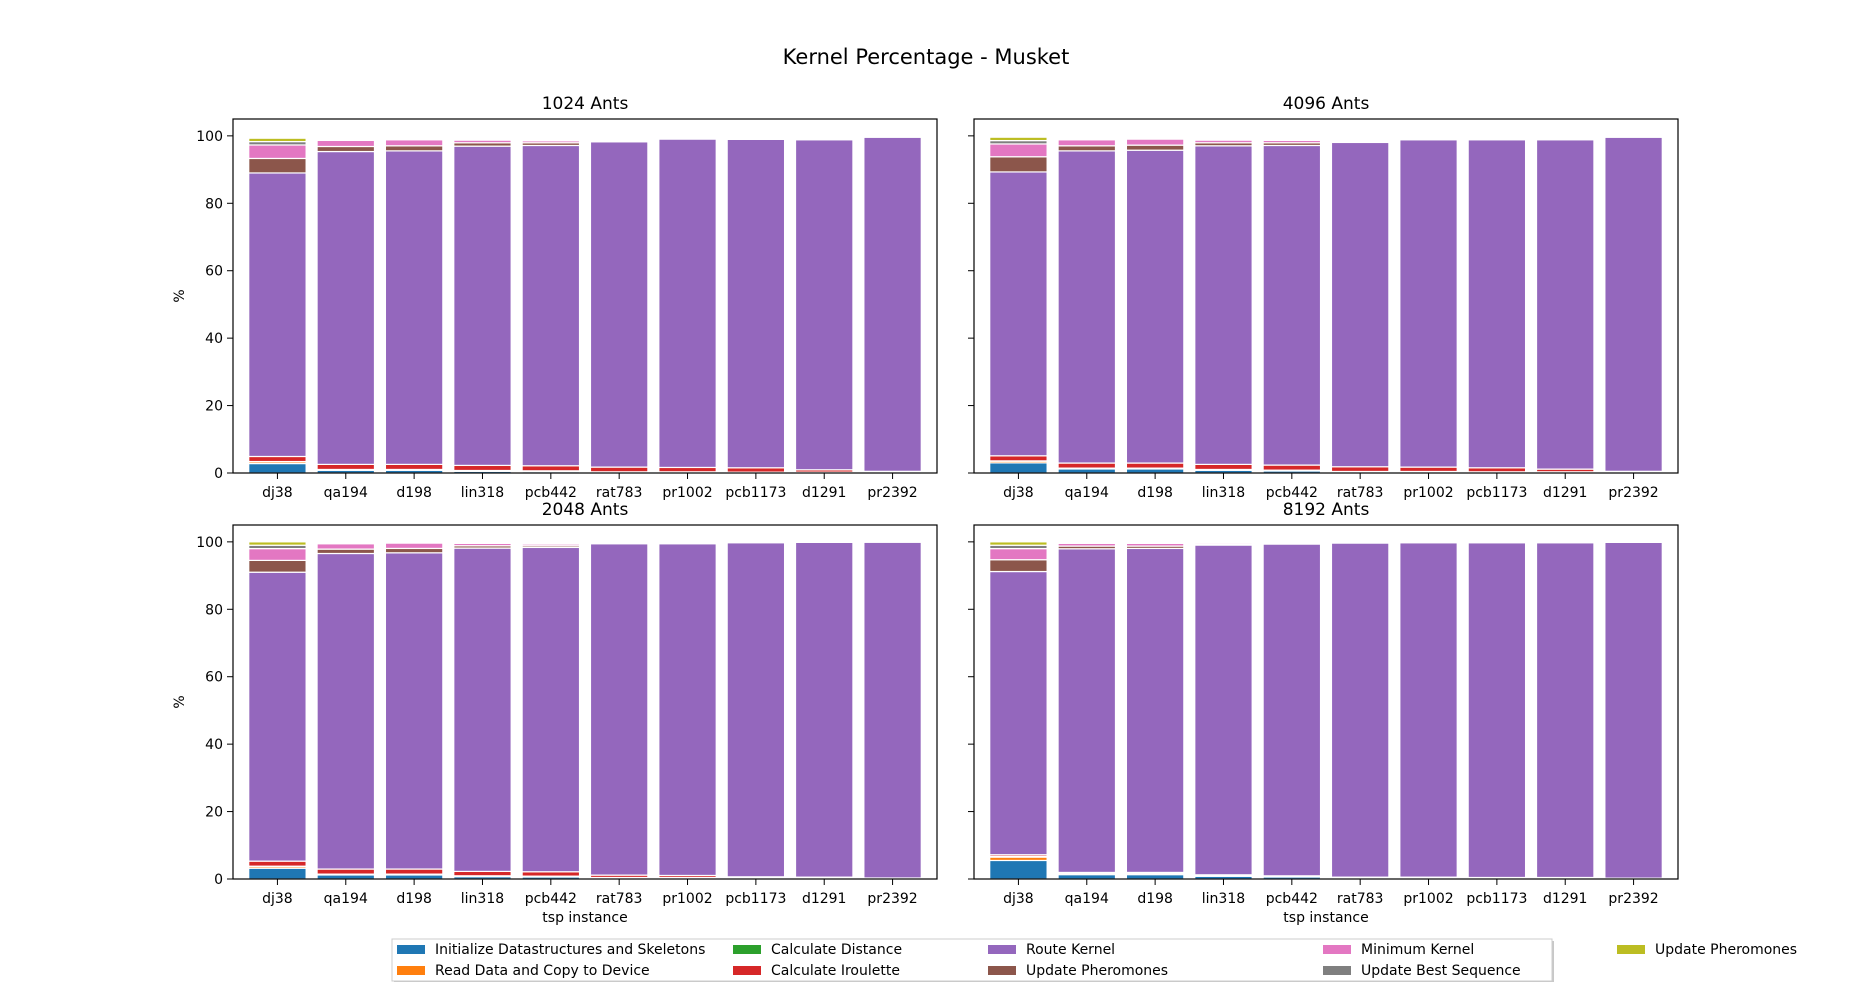 The image size is (1853, 982). Describe the element at coordinates (836, 950) in the screenshot. I see `legend-label: Calculate Distance` at that location.